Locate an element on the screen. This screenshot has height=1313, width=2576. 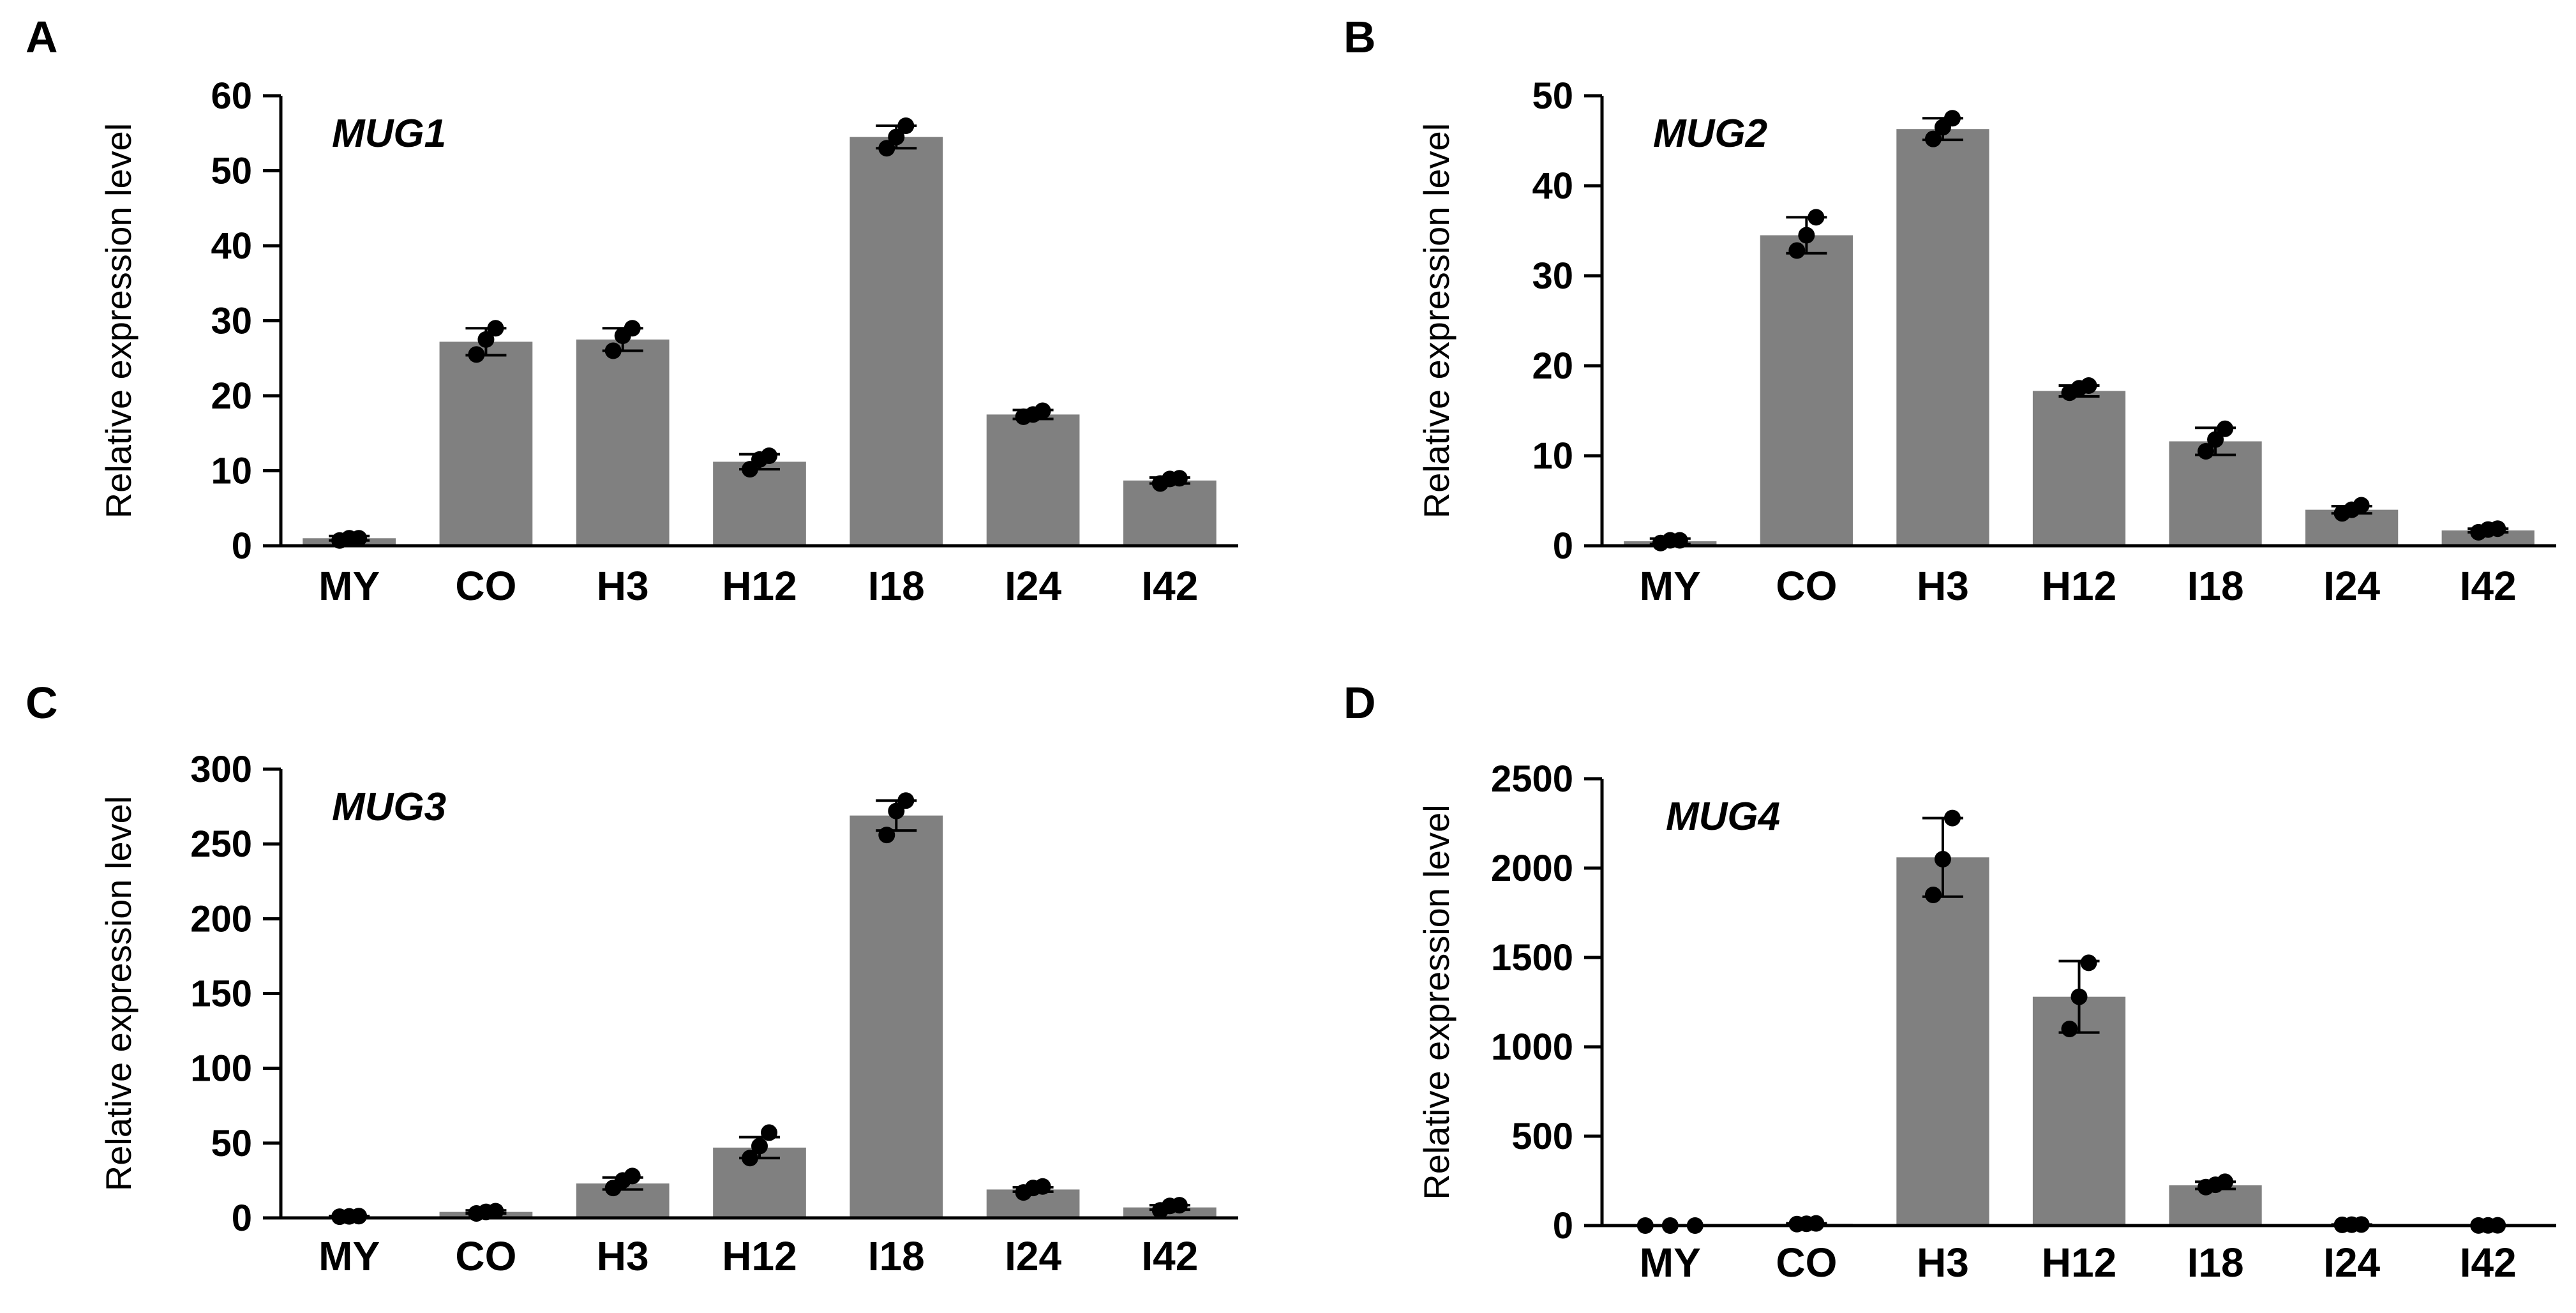
panel-label-a: A is located at coordinates (42, 37).